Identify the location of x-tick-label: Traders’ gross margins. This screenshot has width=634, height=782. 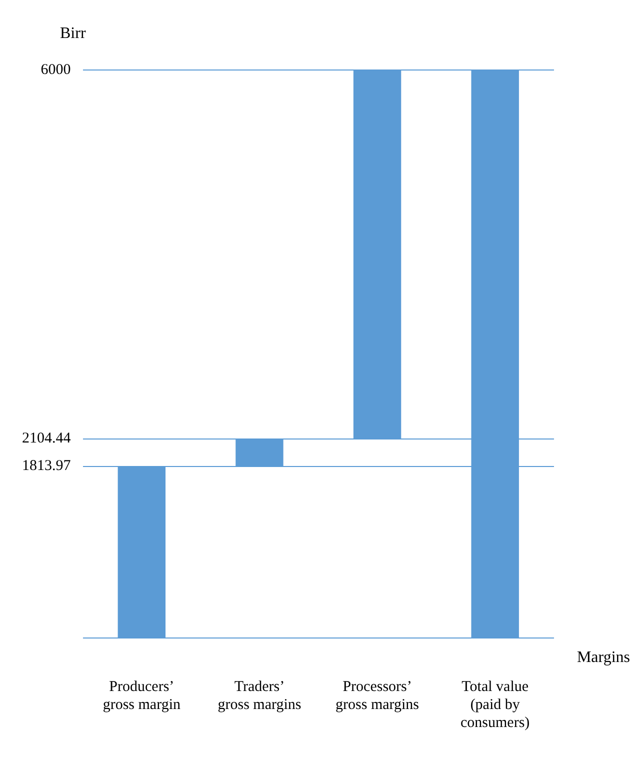
(260, 695).